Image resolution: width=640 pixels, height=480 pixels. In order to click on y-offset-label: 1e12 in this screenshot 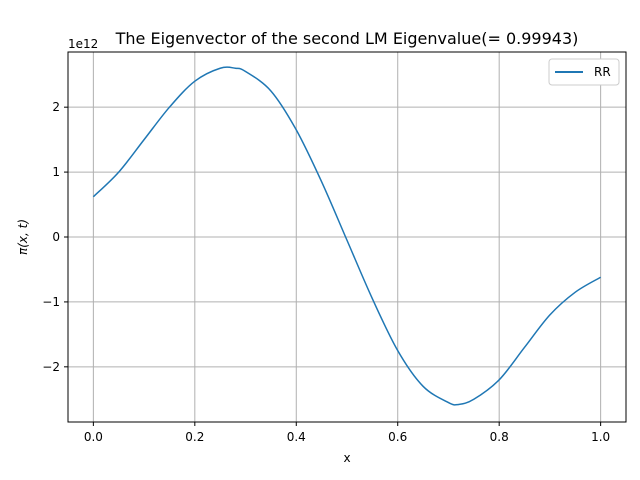, I will do `click(83, 44)`.